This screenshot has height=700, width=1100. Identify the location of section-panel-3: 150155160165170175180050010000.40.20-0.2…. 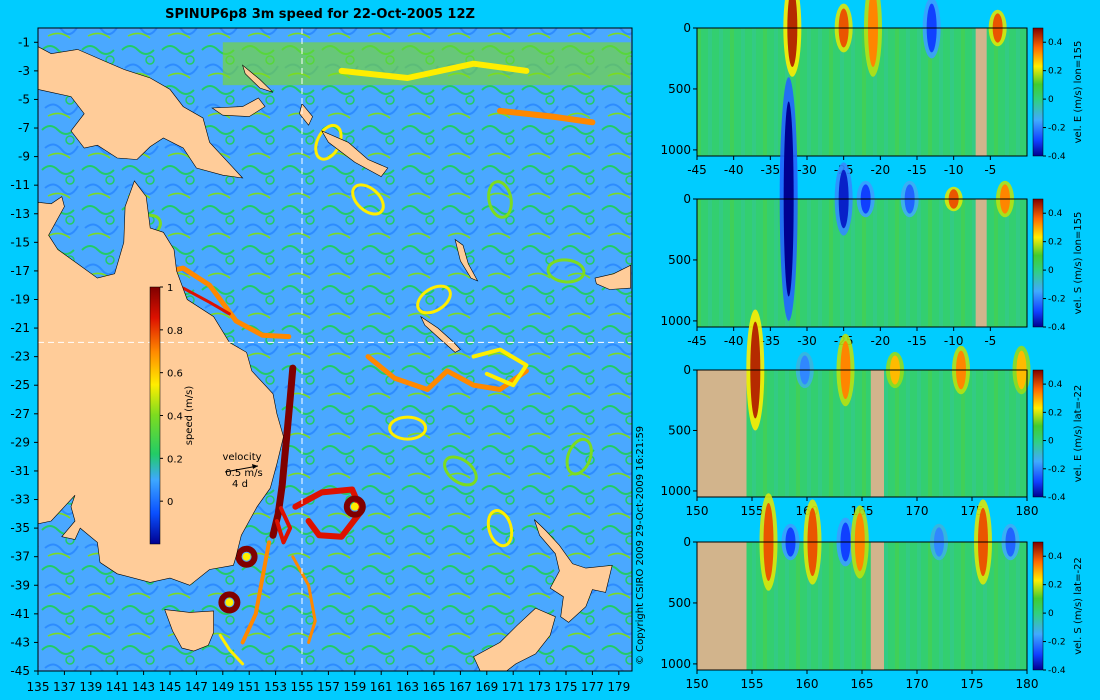
(872, 413).